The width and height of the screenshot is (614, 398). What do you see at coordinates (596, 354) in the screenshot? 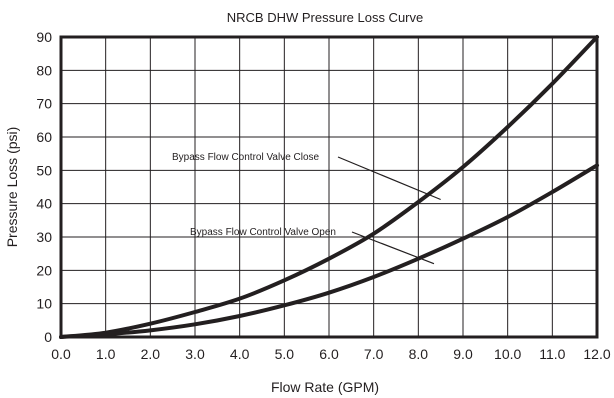
I see `x-tick-label: 12.0` at bounding box center [596, 354].